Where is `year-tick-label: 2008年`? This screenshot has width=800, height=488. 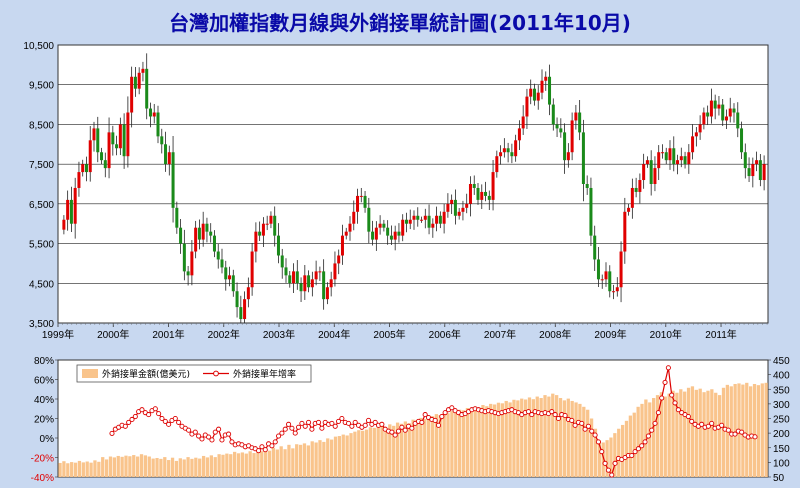
year-tick-label: 2008年 is located at coordinates (555, 334).